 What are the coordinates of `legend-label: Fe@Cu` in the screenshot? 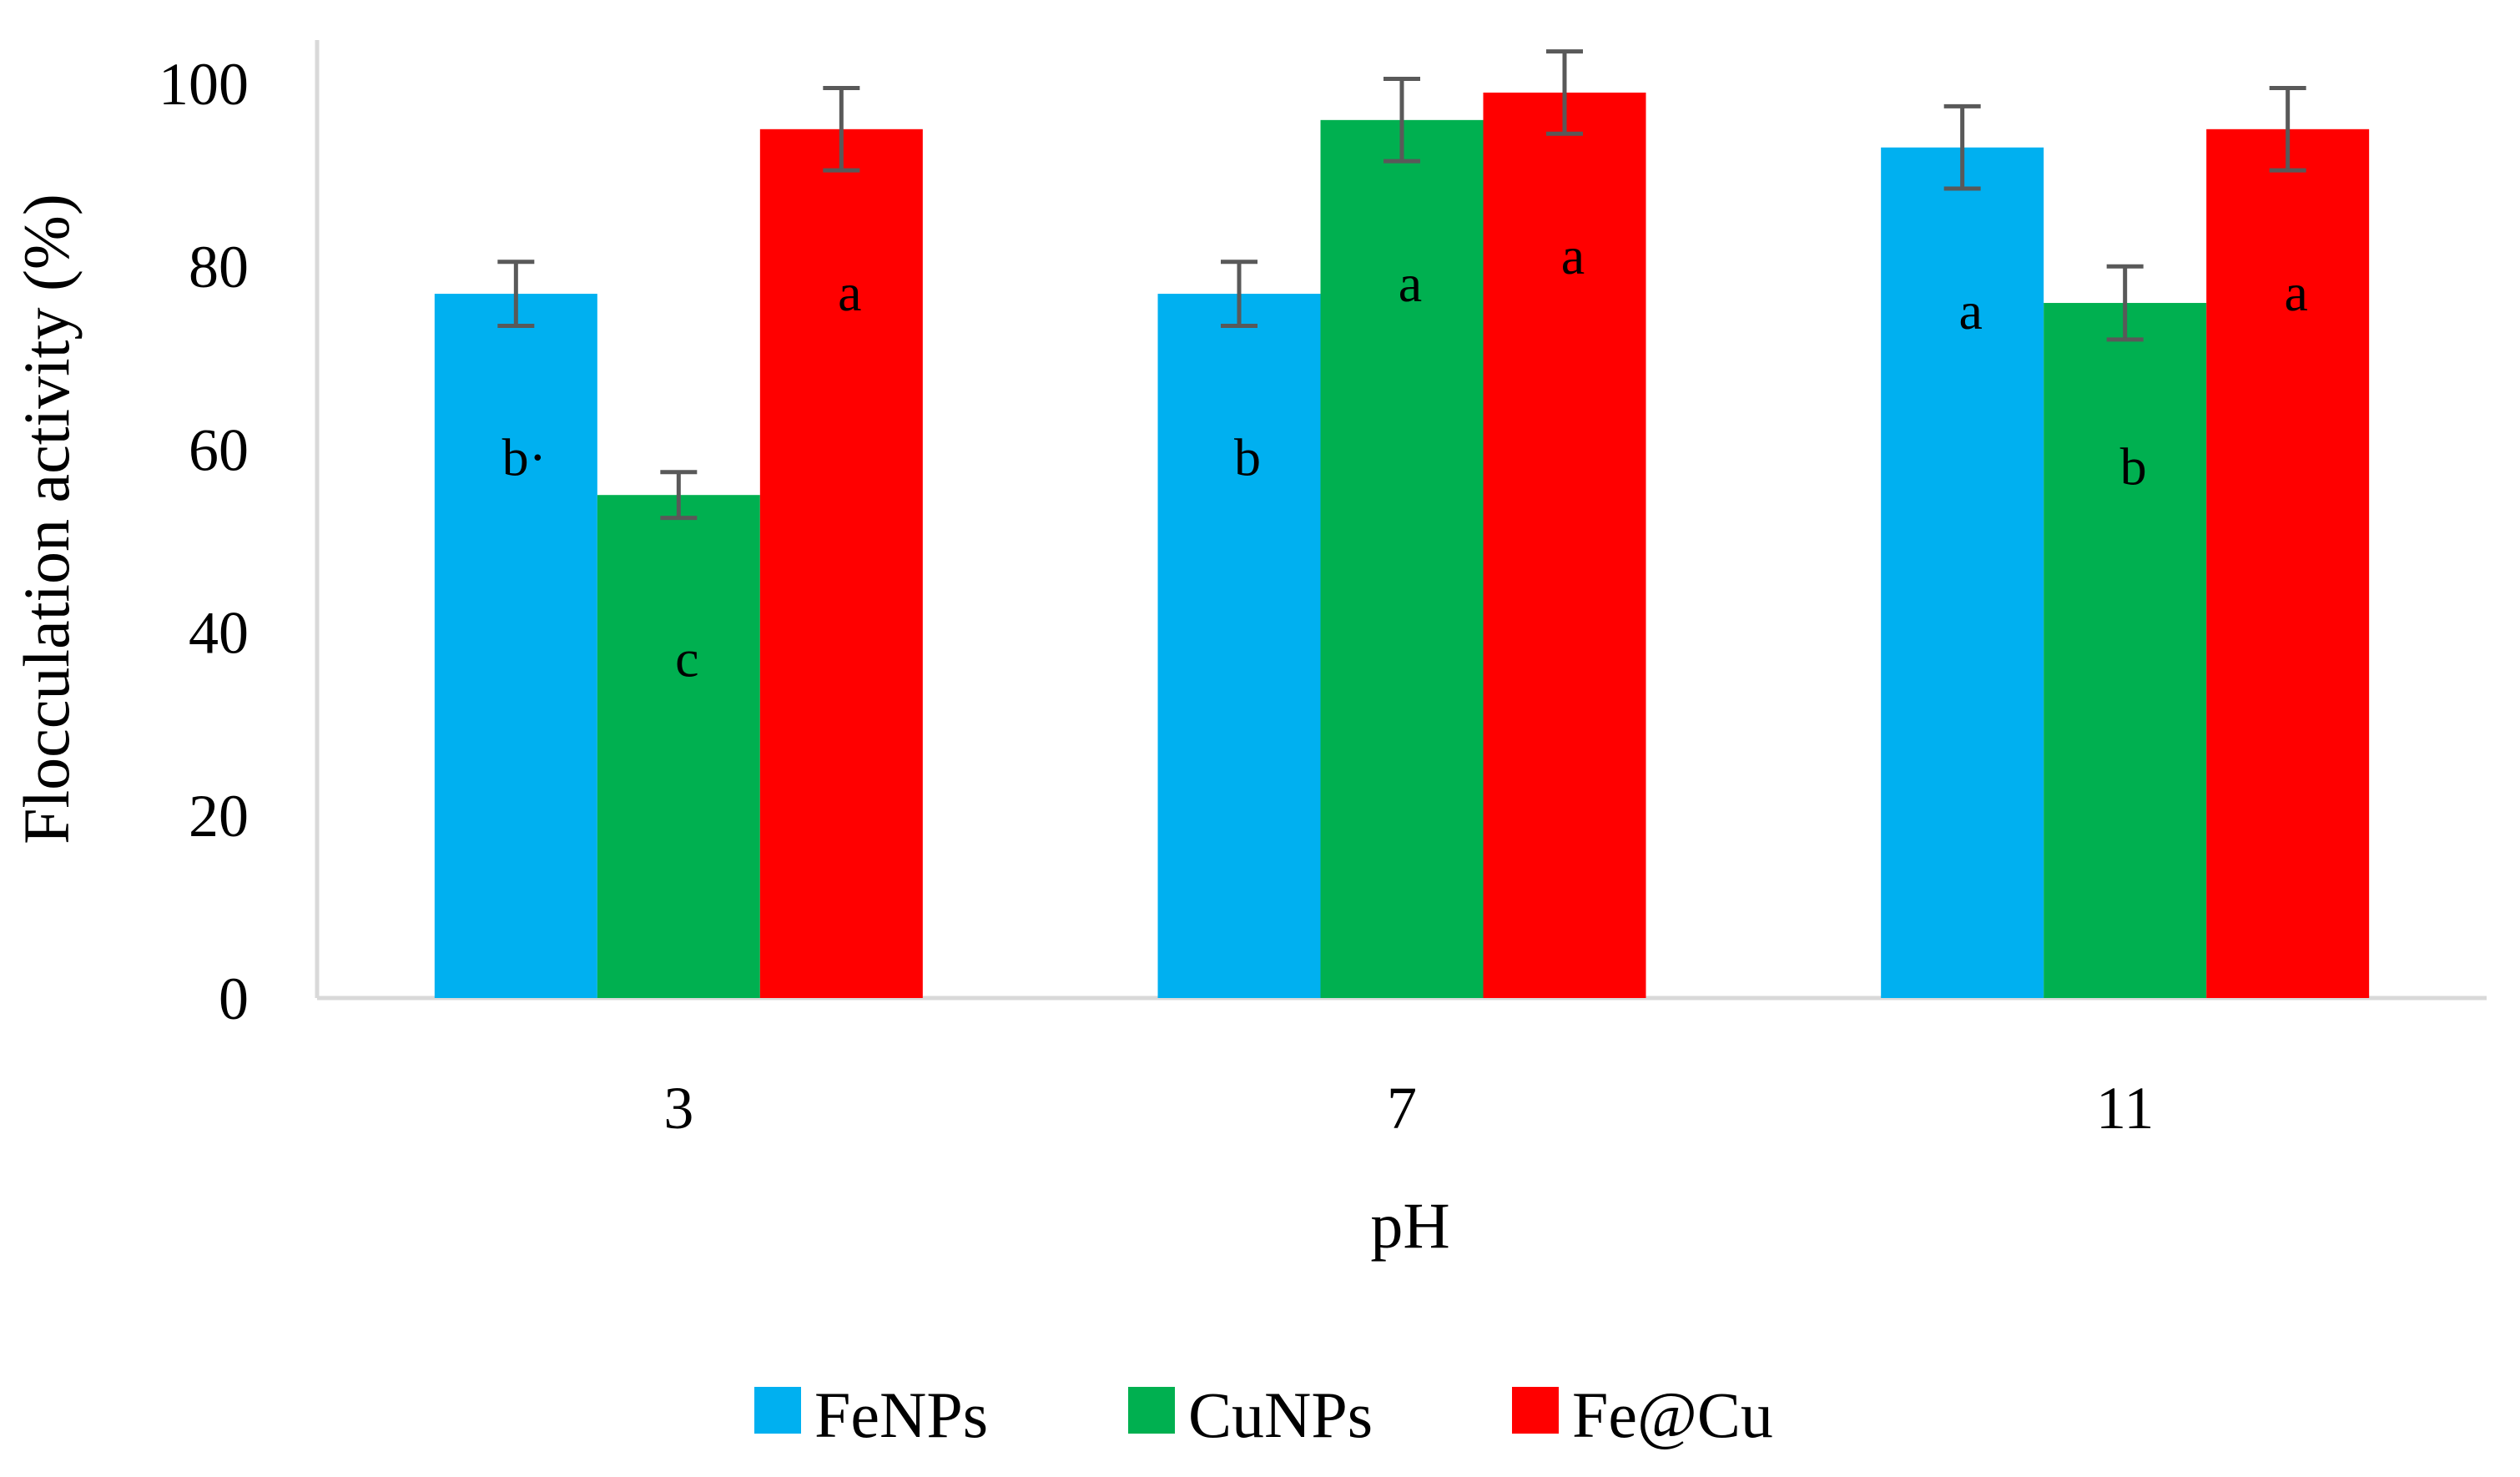 It's located at (1672, 1415).